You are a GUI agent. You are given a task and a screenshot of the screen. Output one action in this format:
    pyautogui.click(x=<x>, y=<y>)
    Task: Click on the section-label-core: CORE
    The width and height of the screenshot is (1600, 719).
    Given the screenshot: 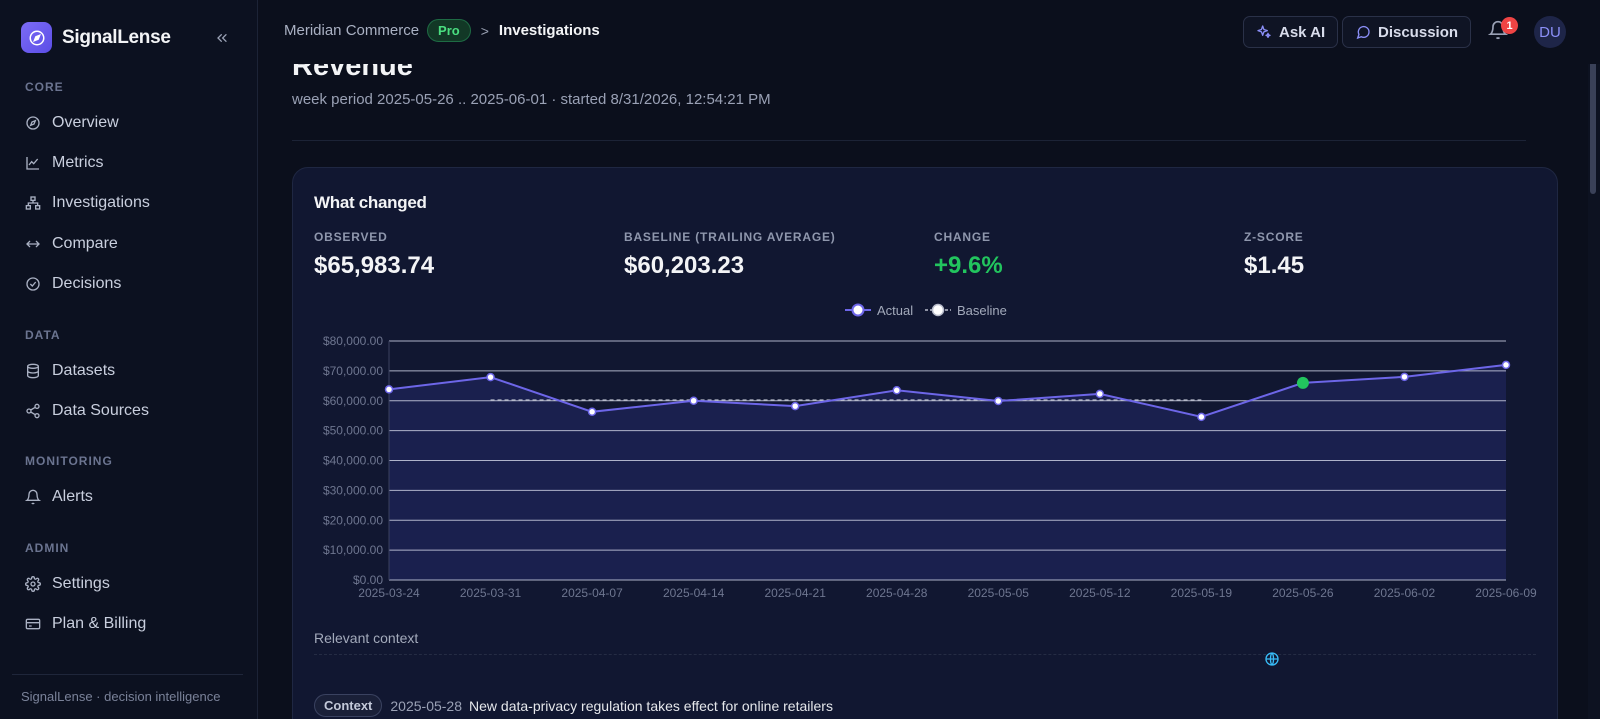 What is the action you would take?
    pyautogui.click(x=44, y=87)
    